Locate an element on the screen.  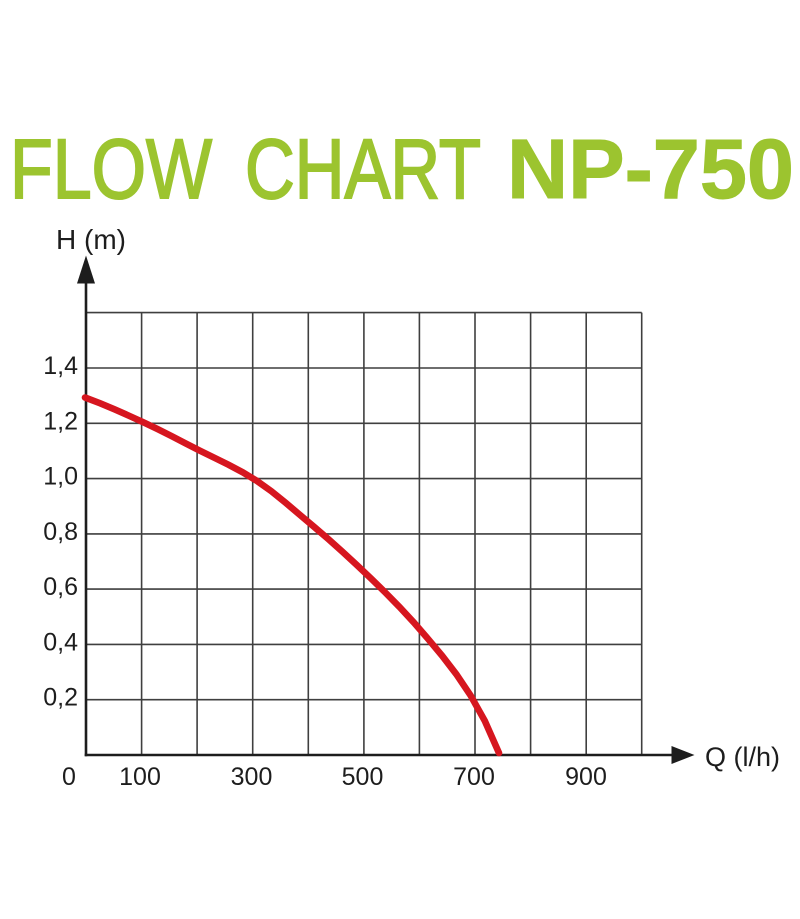
svg-text: NP-750 is located at coordinates (650, 169).